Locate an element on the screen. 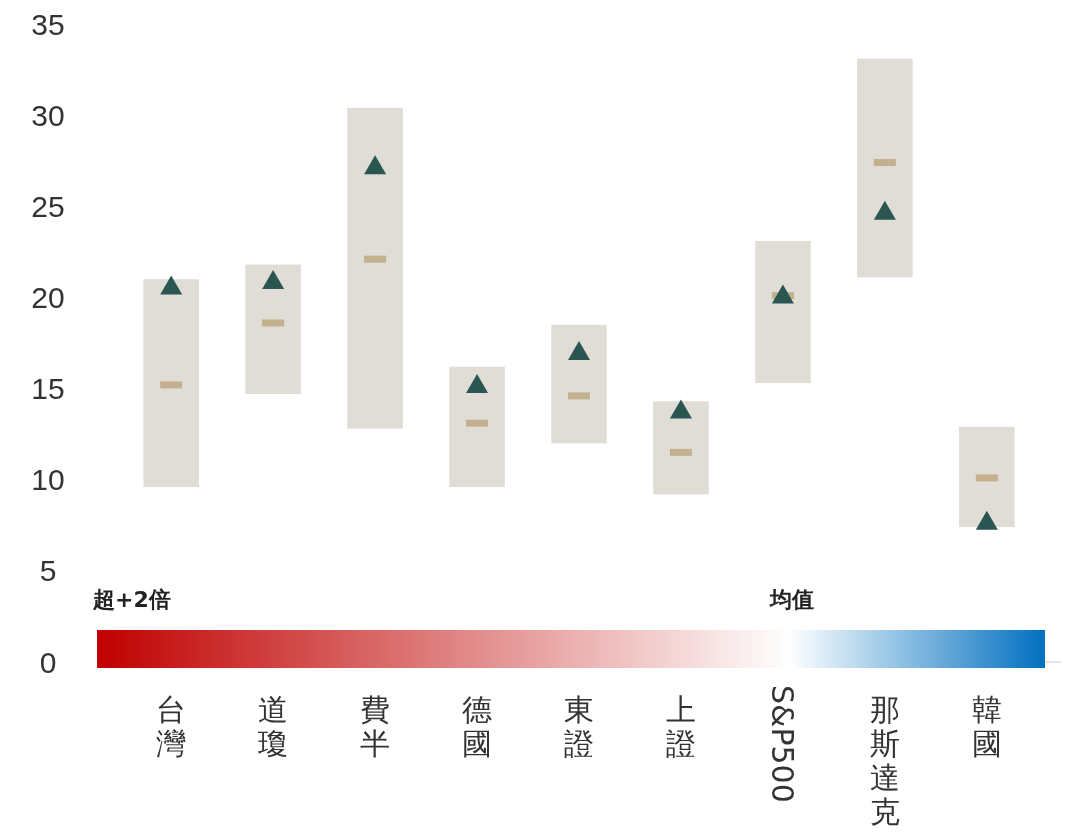  y-tick-label: 30 is located at coordinates (48, 115).